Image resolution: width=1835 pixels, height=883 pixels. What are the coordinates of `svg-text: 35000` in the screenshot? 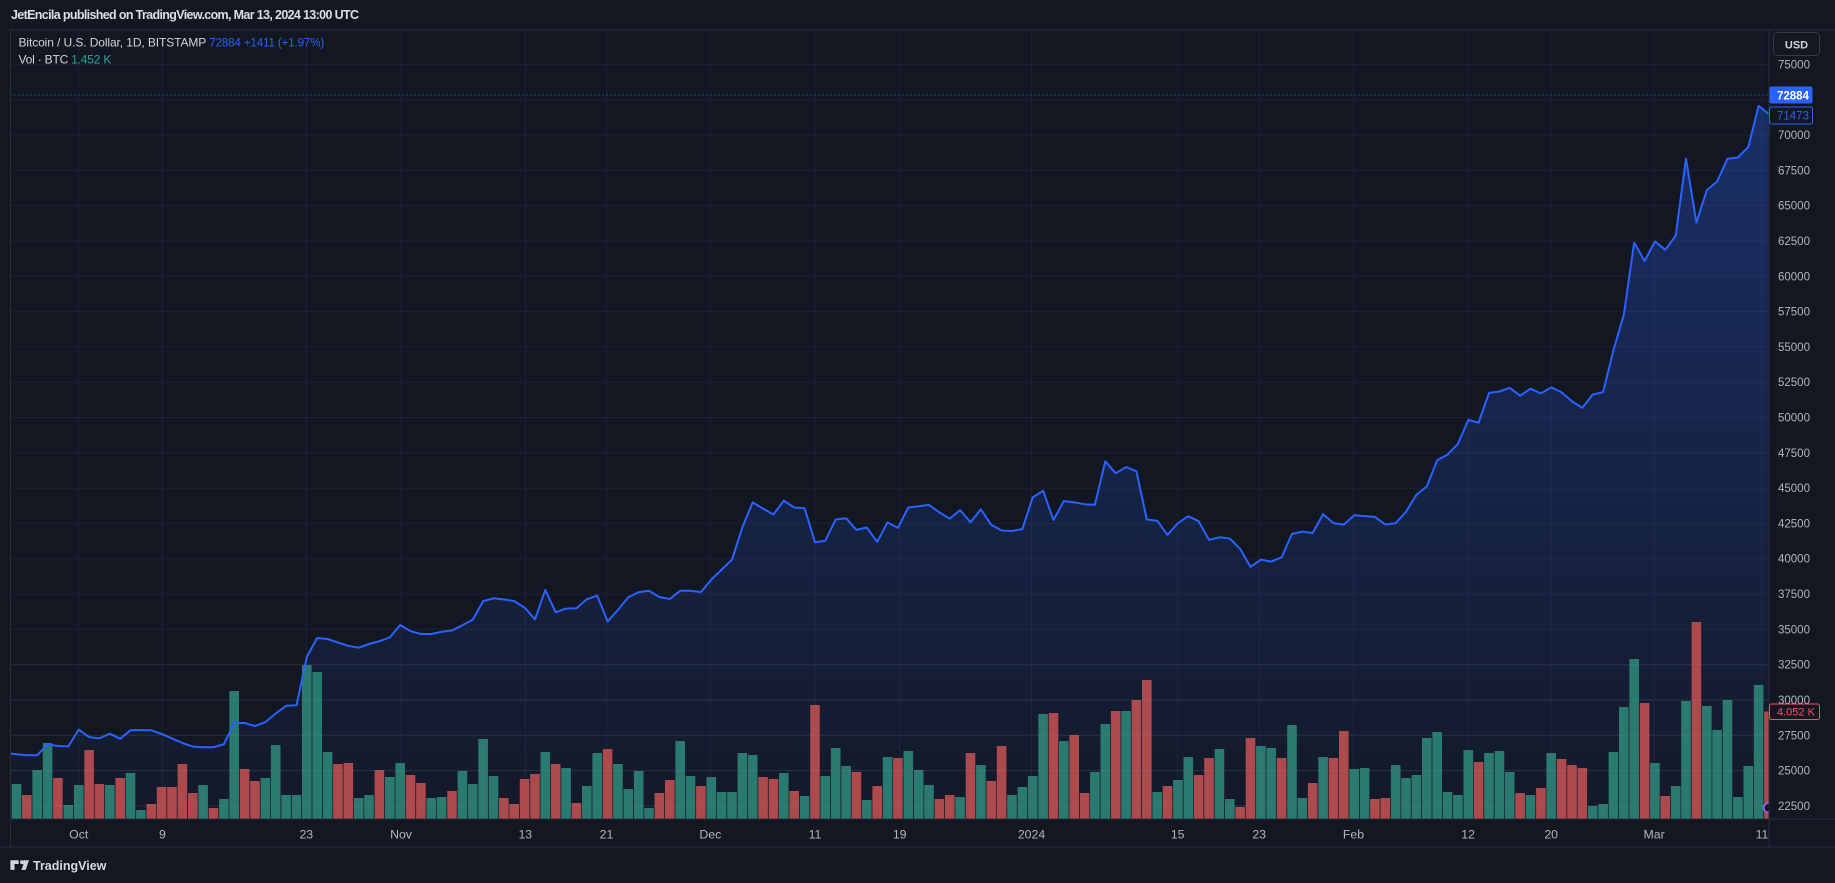 It's located at (1794, 630).